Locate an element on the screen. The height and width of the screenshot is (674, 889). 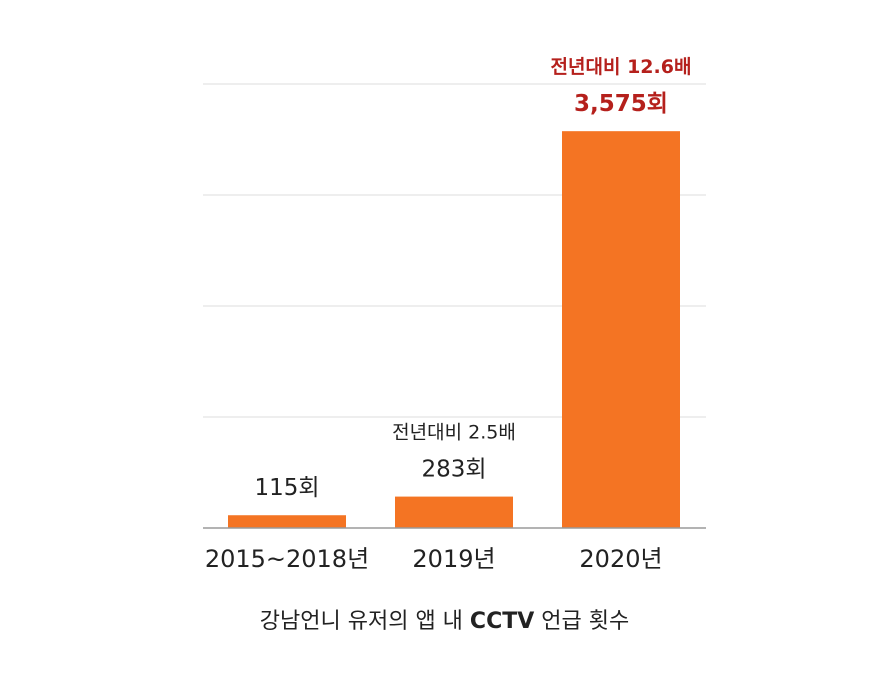
chart-caption: 강남언니 유저의 앱 내 CCTV 언급 횟수 is located at coordinates (444, 619).